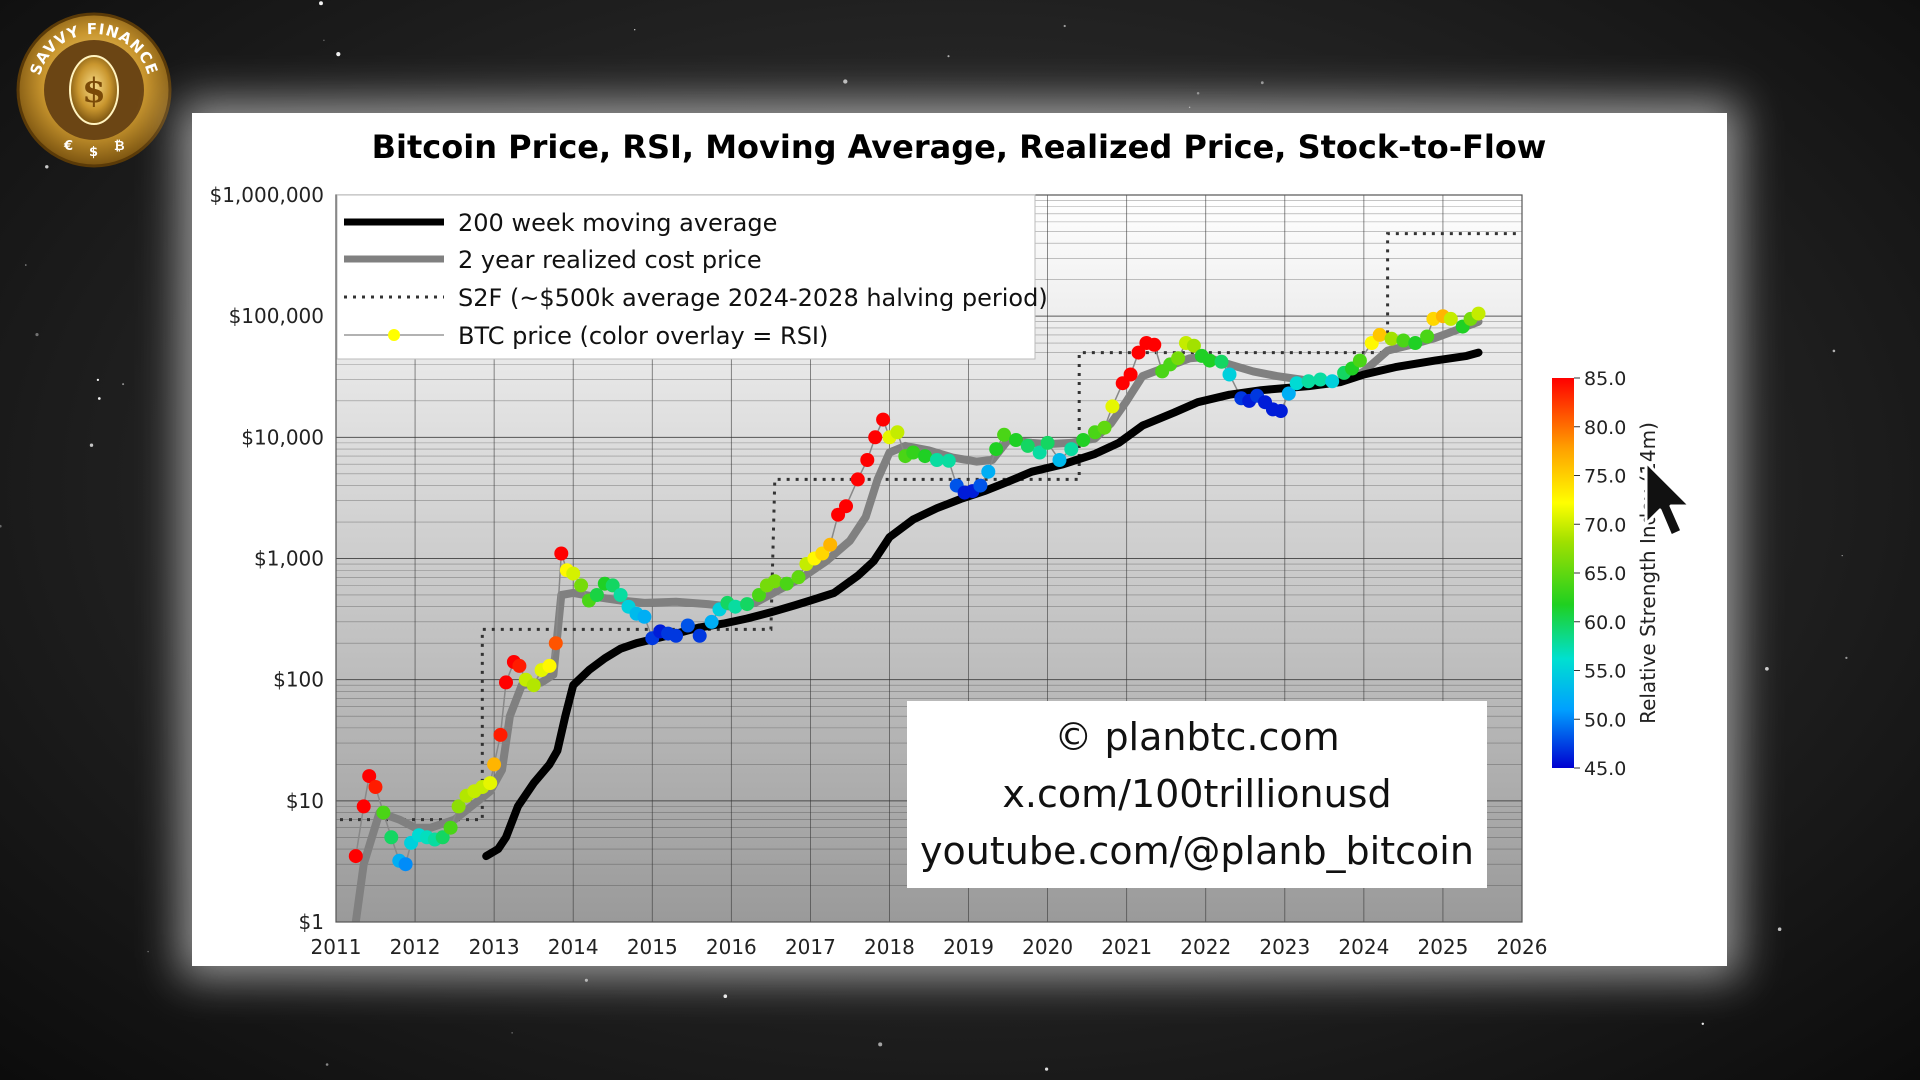  Describe the element at coordinates (276, 316) in the screenshot. I see `y-tick-label: $100,000` at that location.